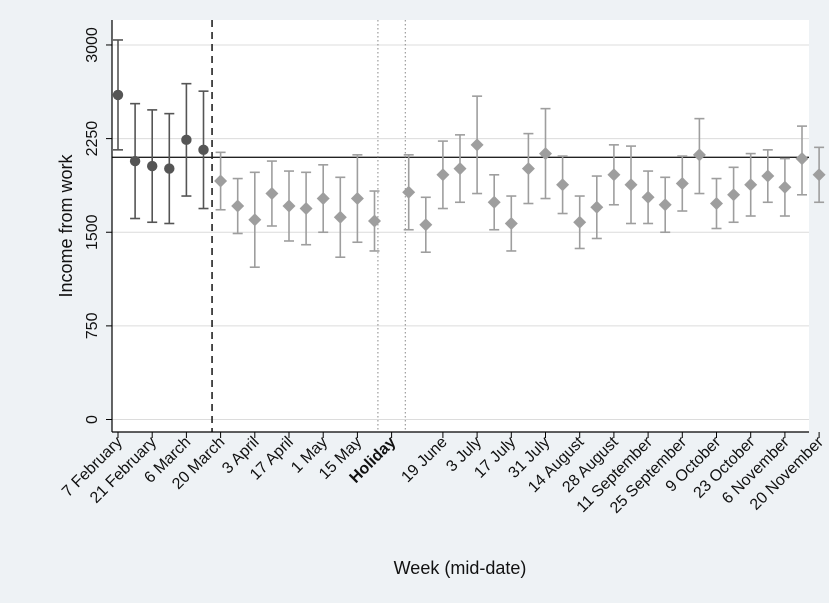 This screenshot has height=603, width=829. I want to click on y-tick-label: 750, so click(92, 325).